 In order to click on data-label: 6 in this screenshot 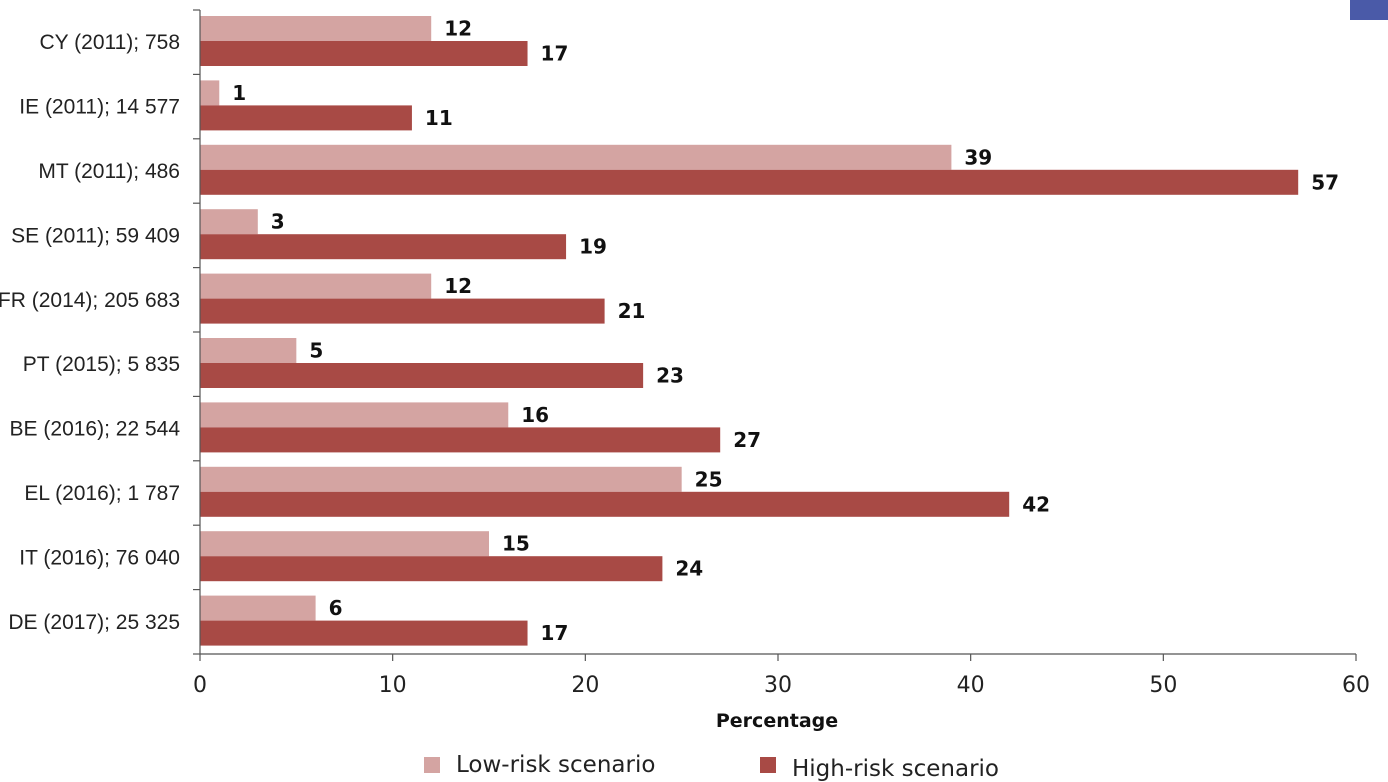, I will do `click(336, 608)`.